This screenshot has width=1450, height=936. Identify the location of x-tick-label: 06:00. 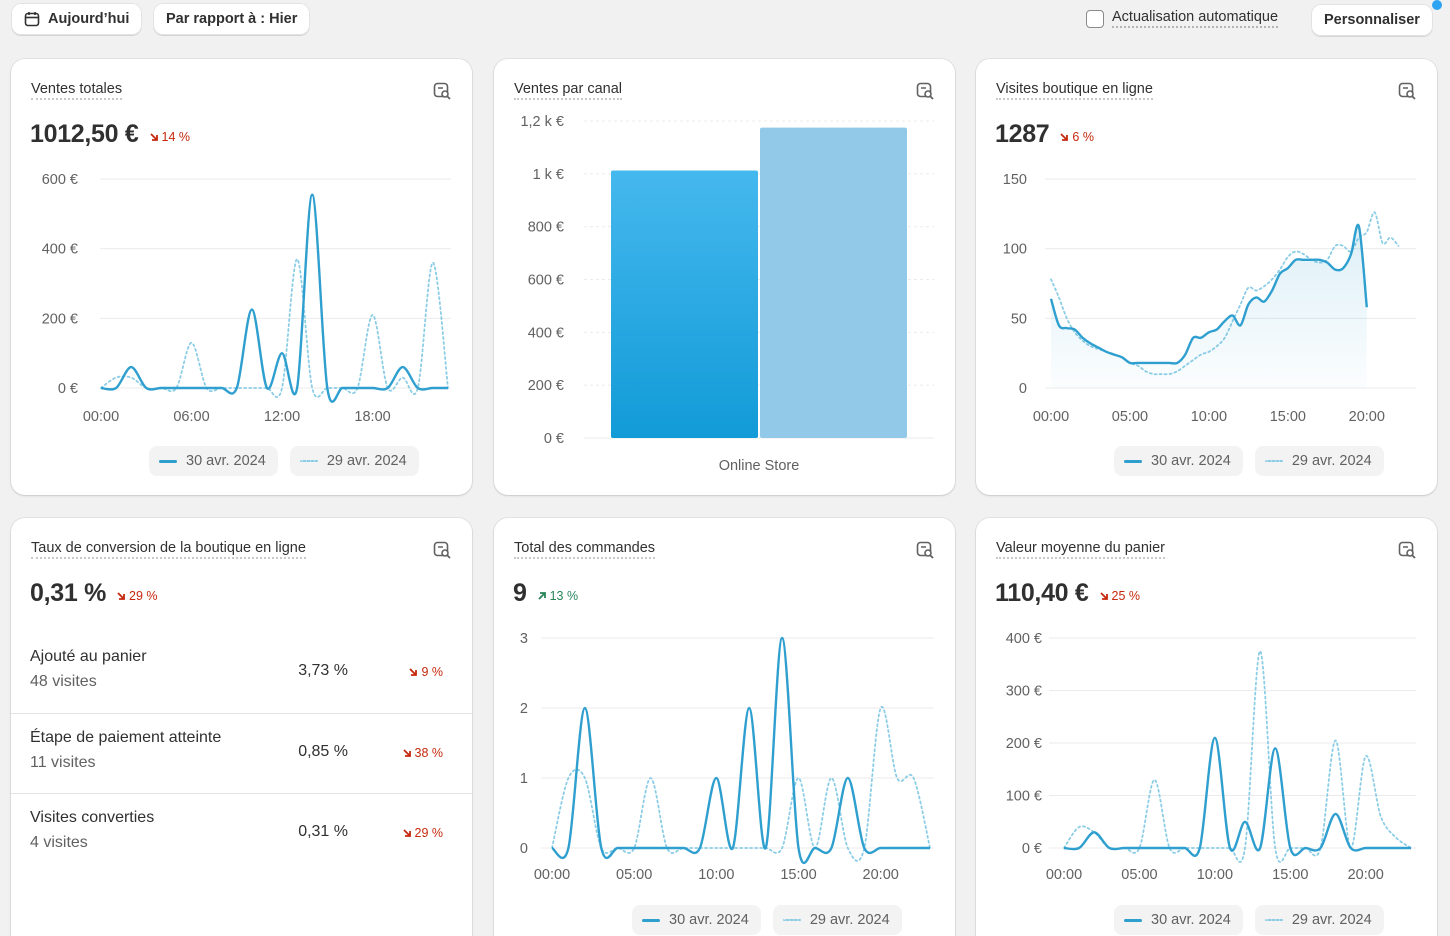
(191, 417).